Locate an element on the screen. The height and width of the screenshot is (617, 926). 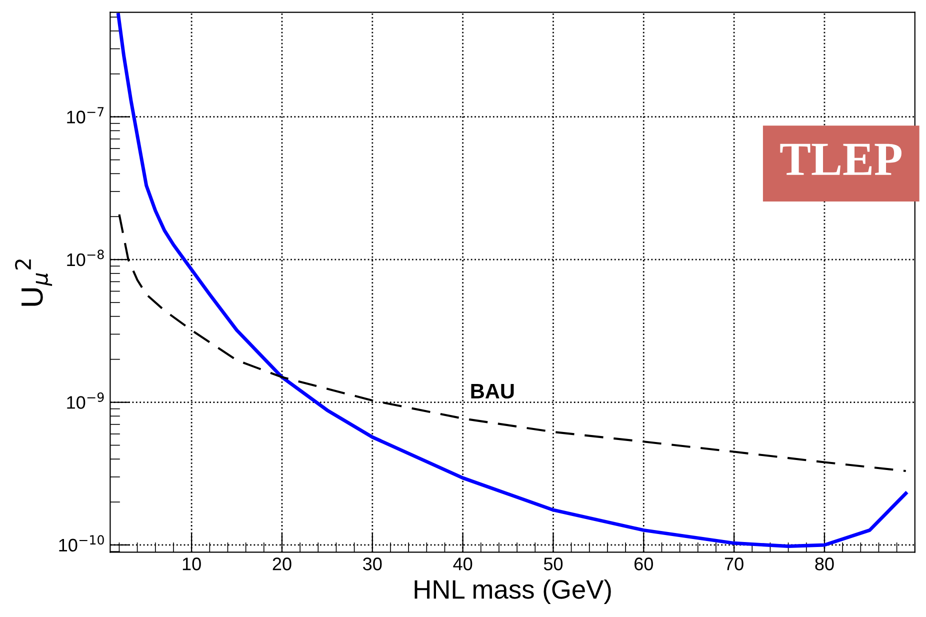
annotation: BAU is located at coordinates (492, 391).